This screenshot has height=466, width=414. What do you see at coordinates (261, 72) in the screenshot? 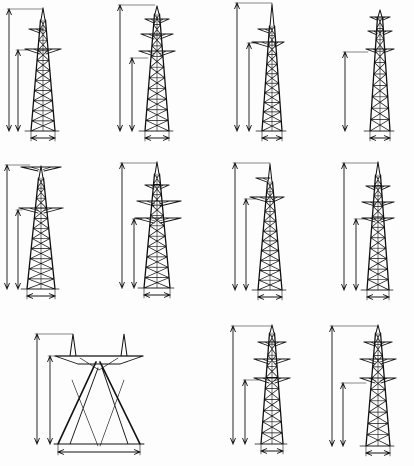
I see `tower-t3` at bounding box center [261, 72].